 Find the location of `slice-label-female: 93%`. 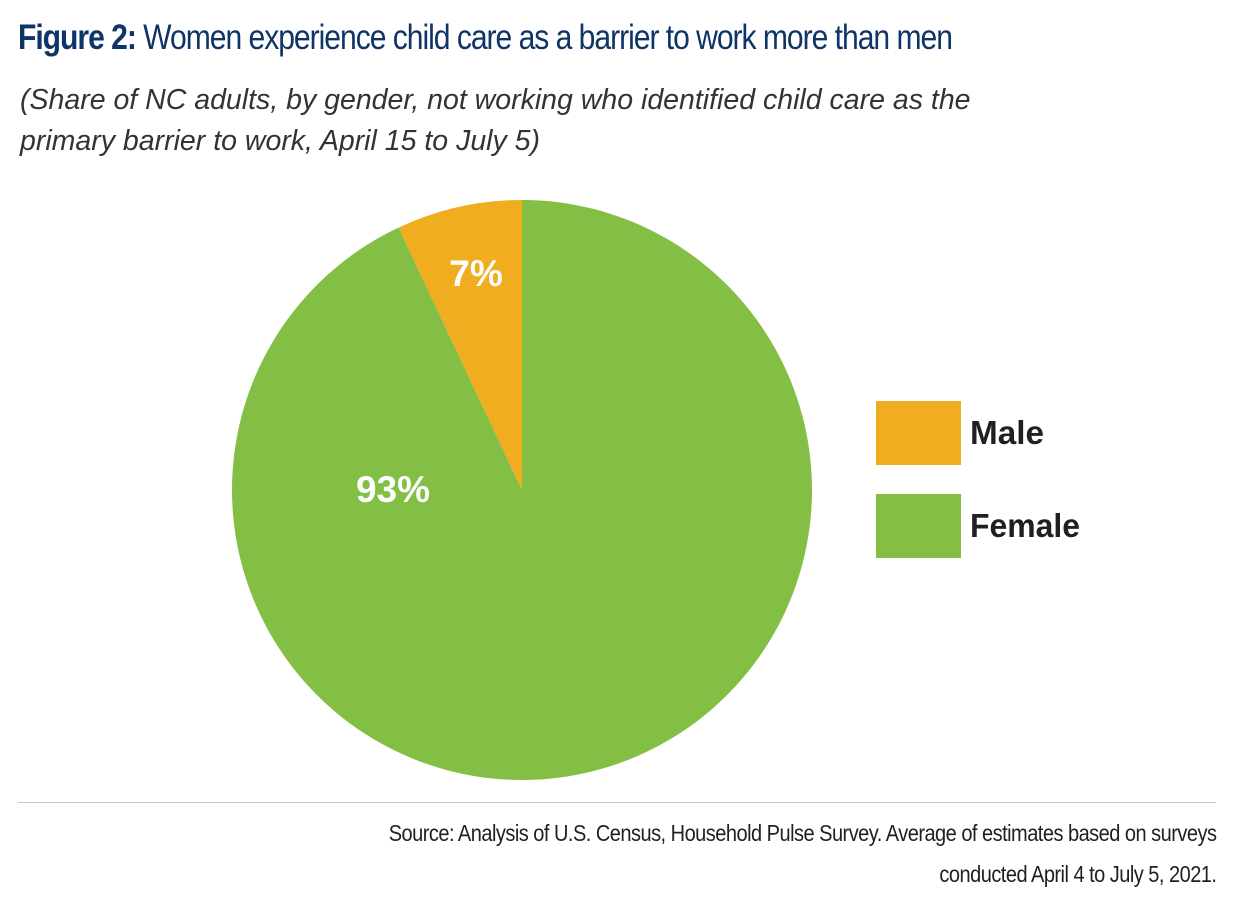

slice-label-female: 93% is located at coordinates (393, 489).